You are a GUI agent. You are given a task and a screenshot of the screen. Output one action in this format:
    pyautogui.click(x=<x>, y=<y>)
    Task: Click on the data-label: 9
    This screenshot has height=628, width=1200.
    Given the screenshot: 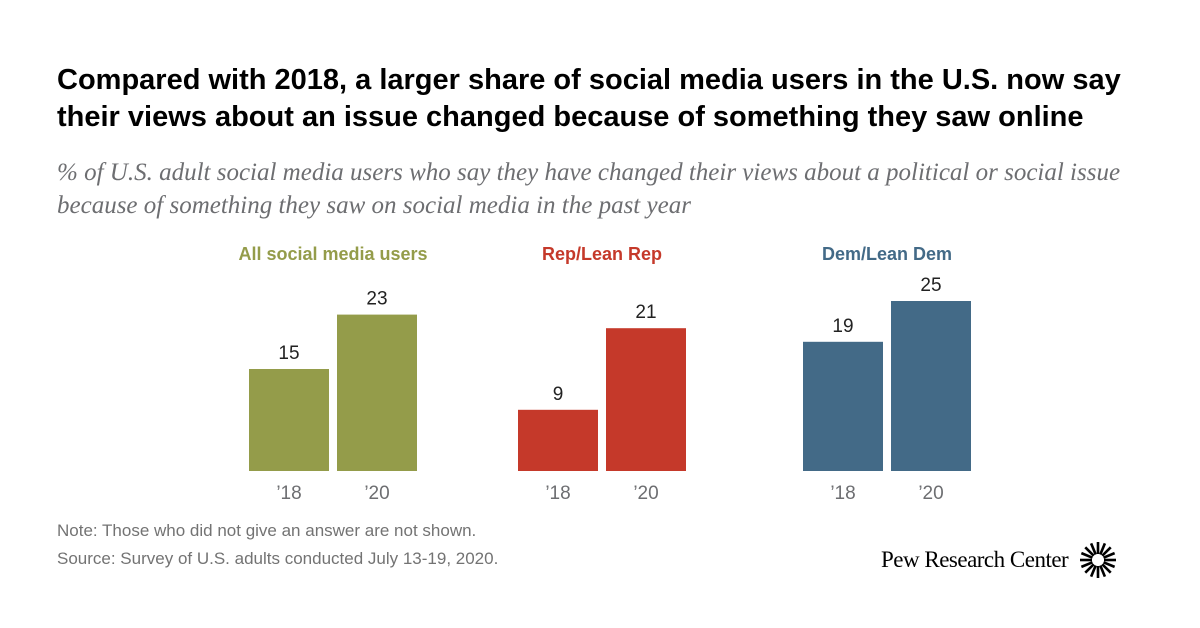 What is the action you would take?
    pyautogui.click(x=558, y=394)
    